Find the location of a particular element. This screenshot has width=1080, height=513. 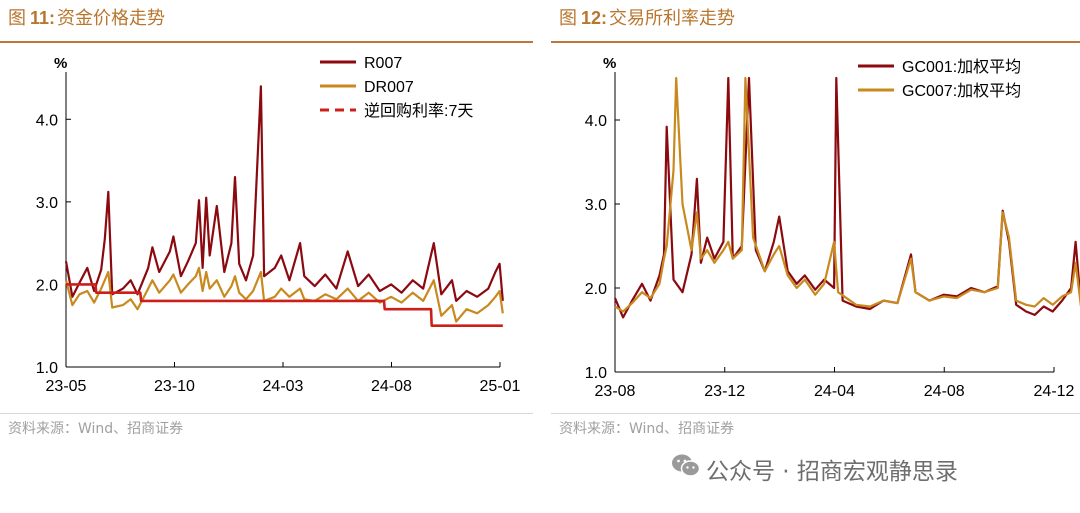

figure-title: 图 12: 交易所利率走势 is located at coordinates (647, 17).